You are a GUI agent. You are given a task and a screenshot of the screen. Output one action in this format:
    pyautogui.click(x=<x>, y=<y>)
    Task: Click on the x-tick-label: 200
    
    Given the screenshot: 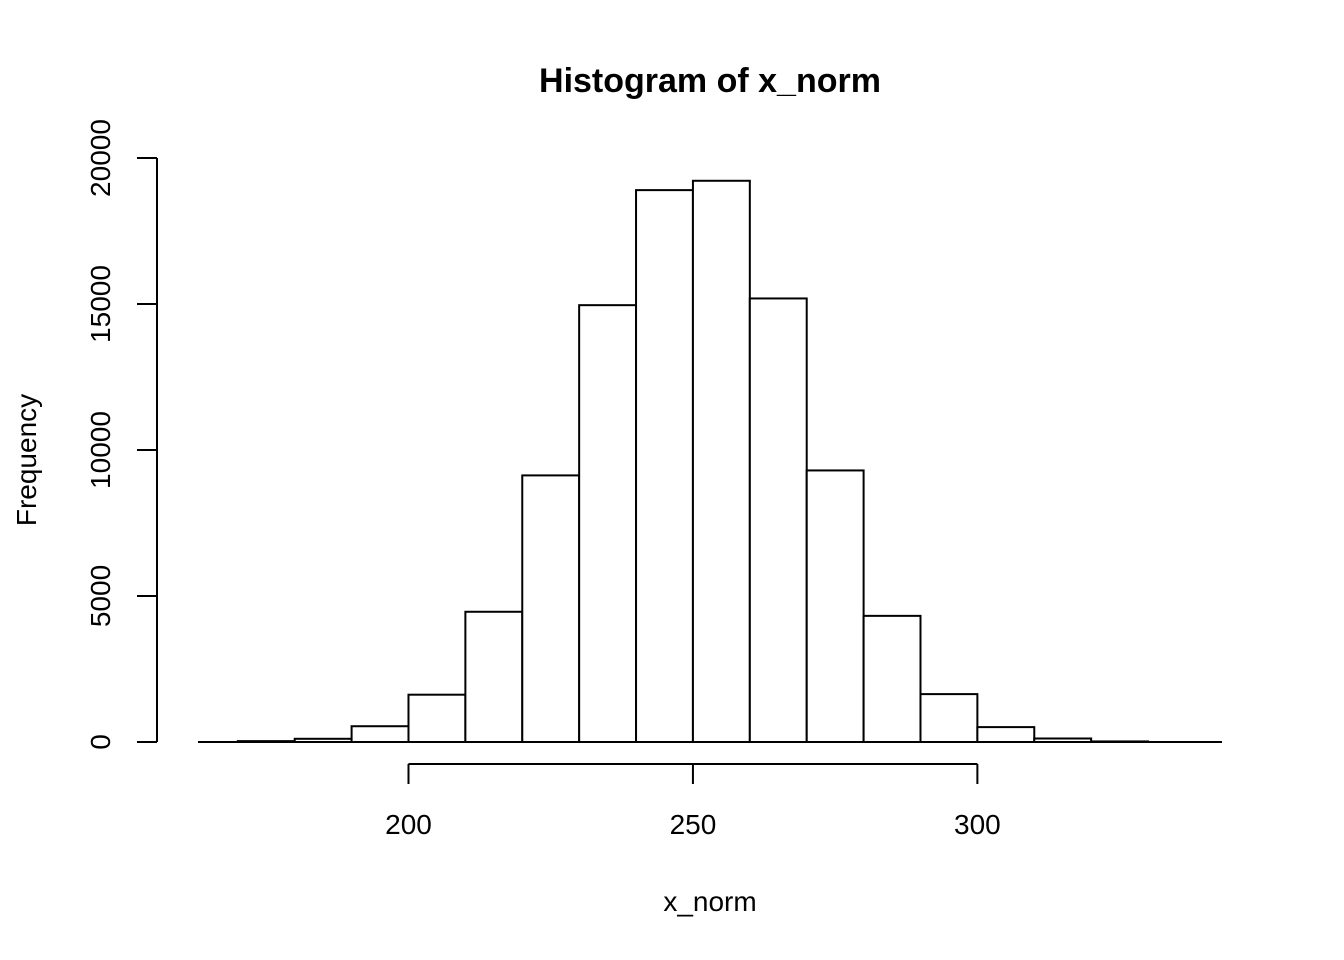 What is the action you would take?
    pyautogui.click(x=408, y=824)
    